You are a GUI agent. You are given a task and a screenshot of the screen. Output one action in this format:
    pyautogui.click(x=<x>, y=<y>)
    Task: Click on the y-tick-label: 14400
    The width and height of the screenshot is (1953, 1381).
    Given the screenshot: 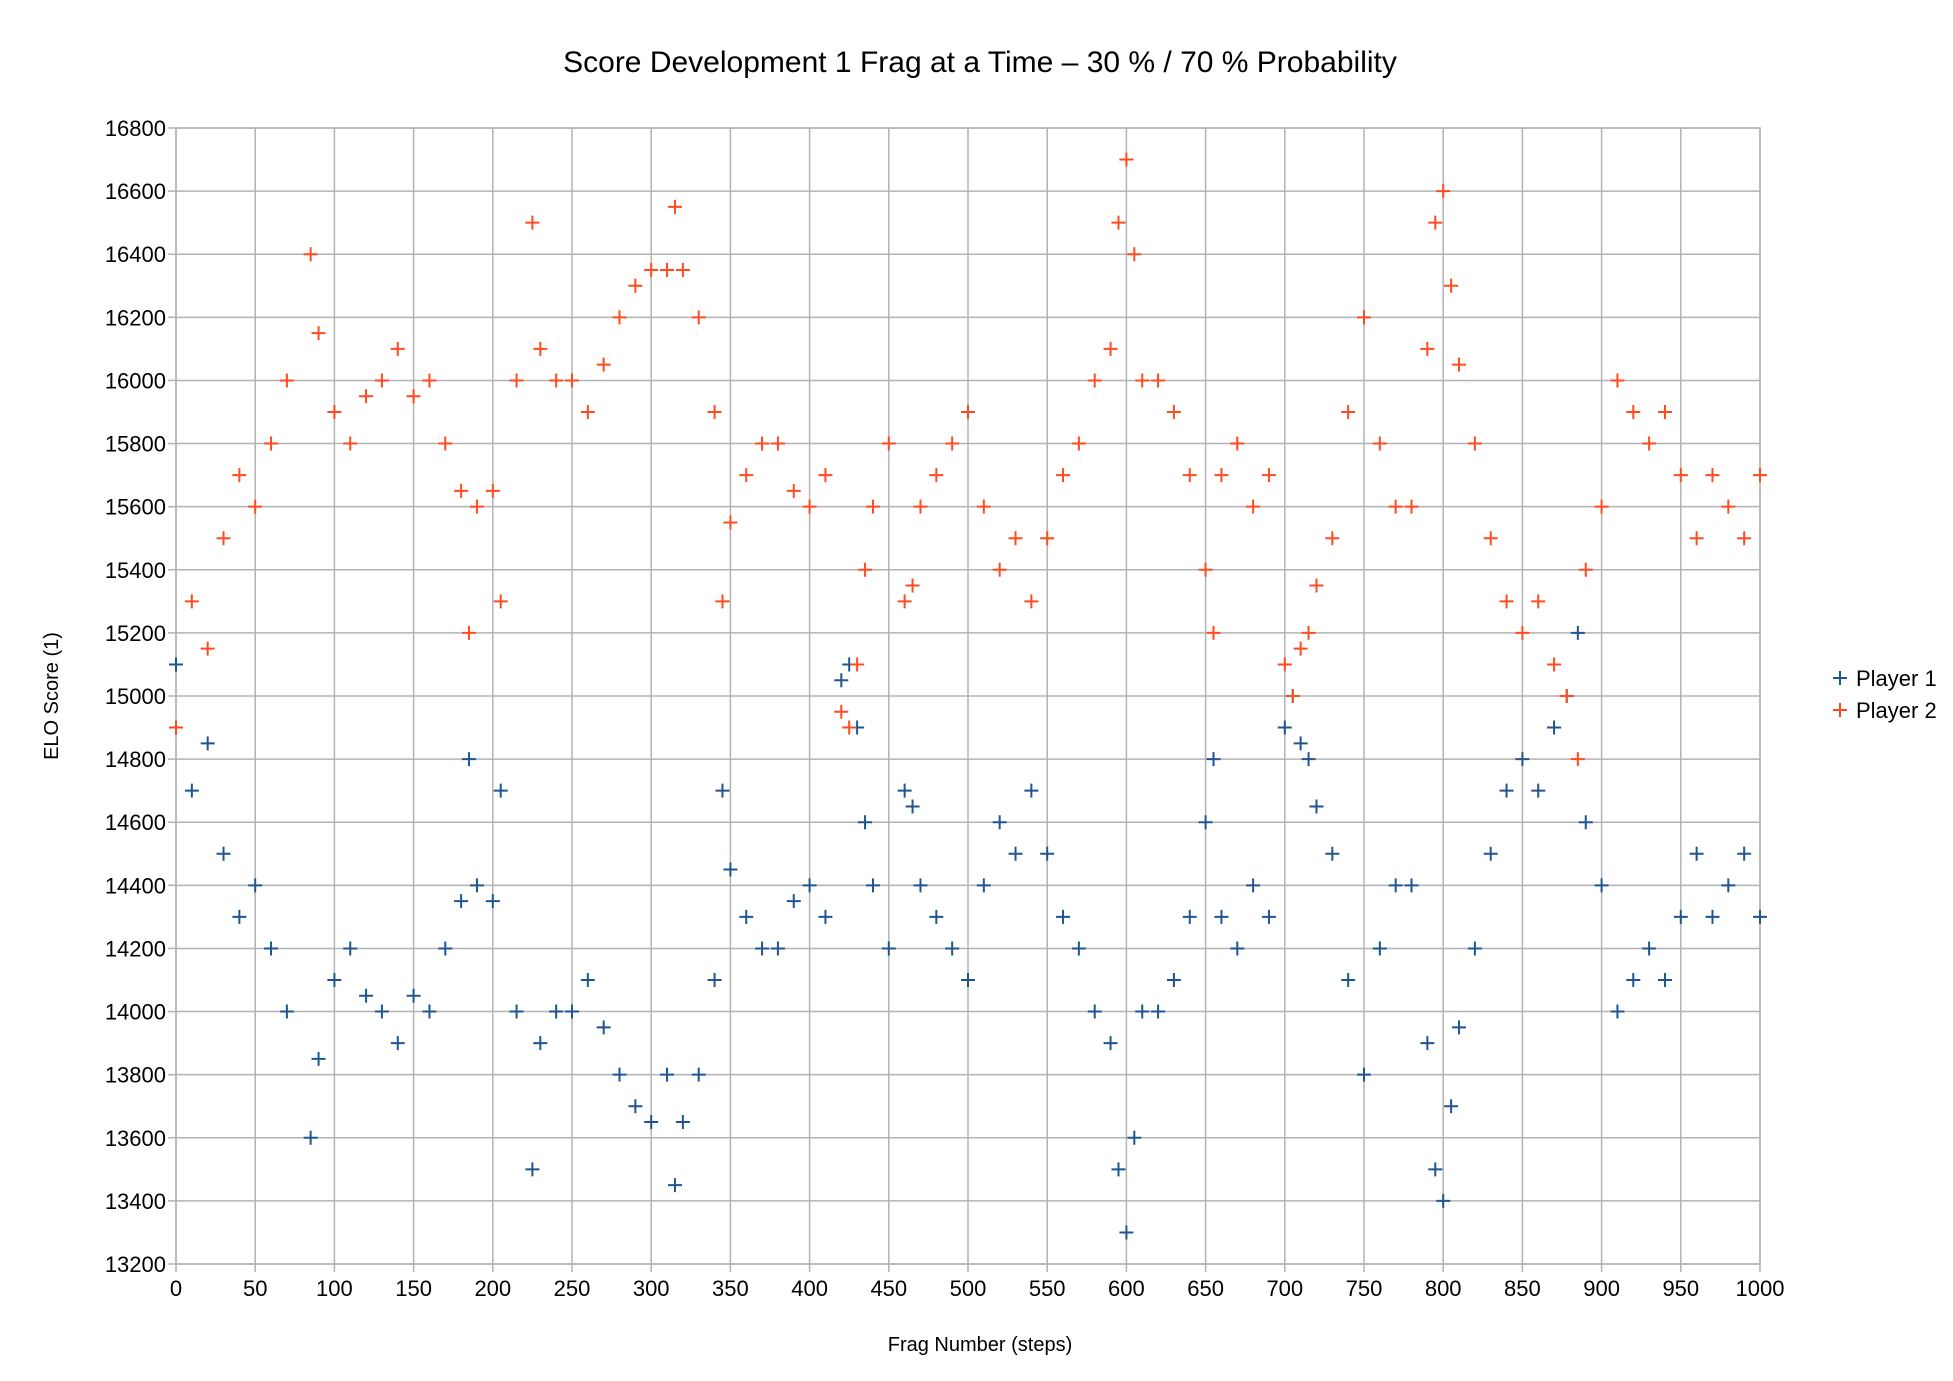 What is the action you would take?
    pyautogui.click(x=135, y=885)
    